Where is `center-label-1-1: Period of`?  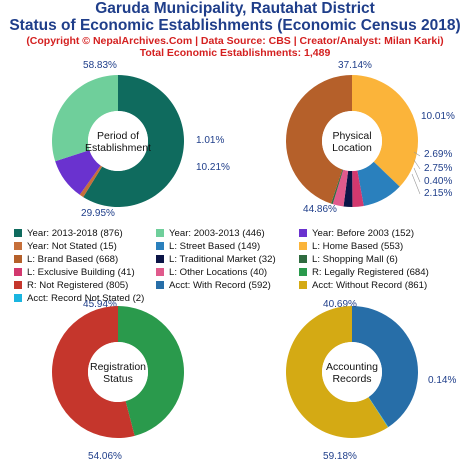
center-label-1-1: Period of is located at coordinates (118, 136).